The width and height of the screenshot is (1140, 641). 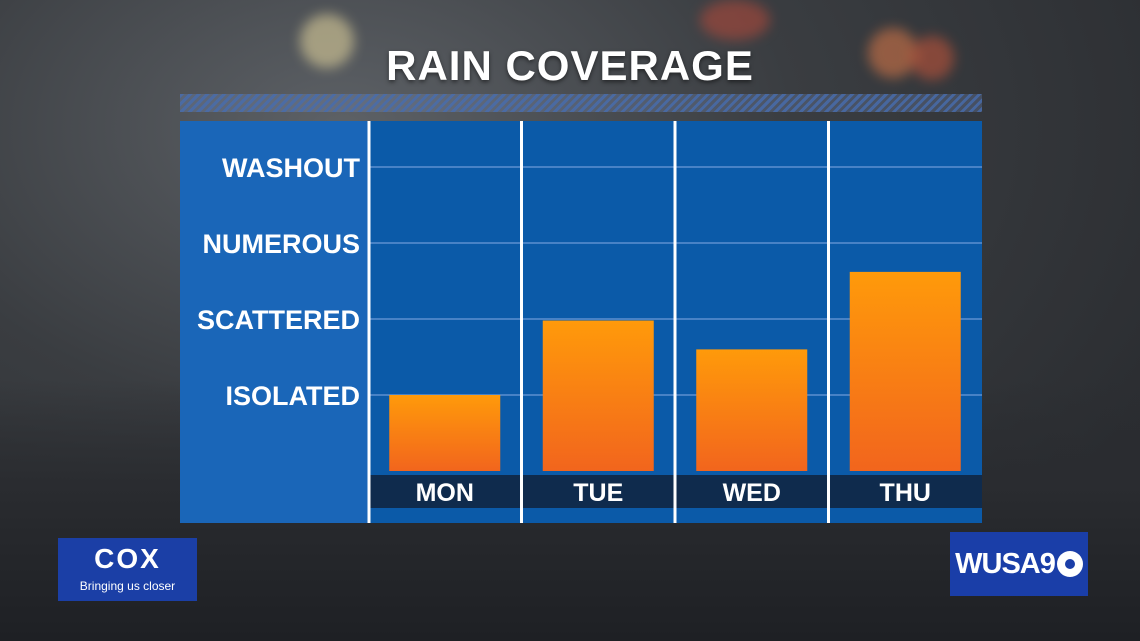 What do you see at coordinates (905, 371) in the screenshot?
I see `bar-thu` at bounding box center [905, 371].